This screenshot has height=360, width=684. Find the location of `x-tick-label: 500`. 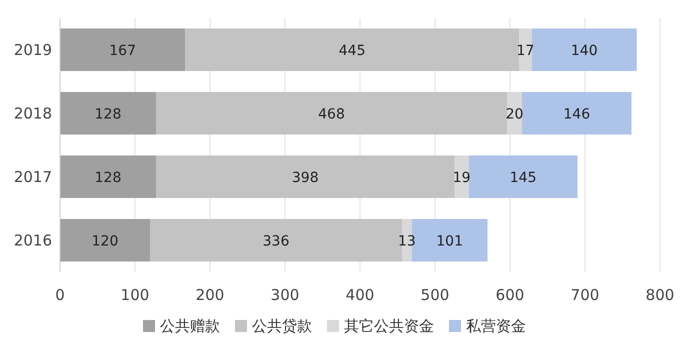

x-tick-label: 500 is located at coordinates (435, 295).